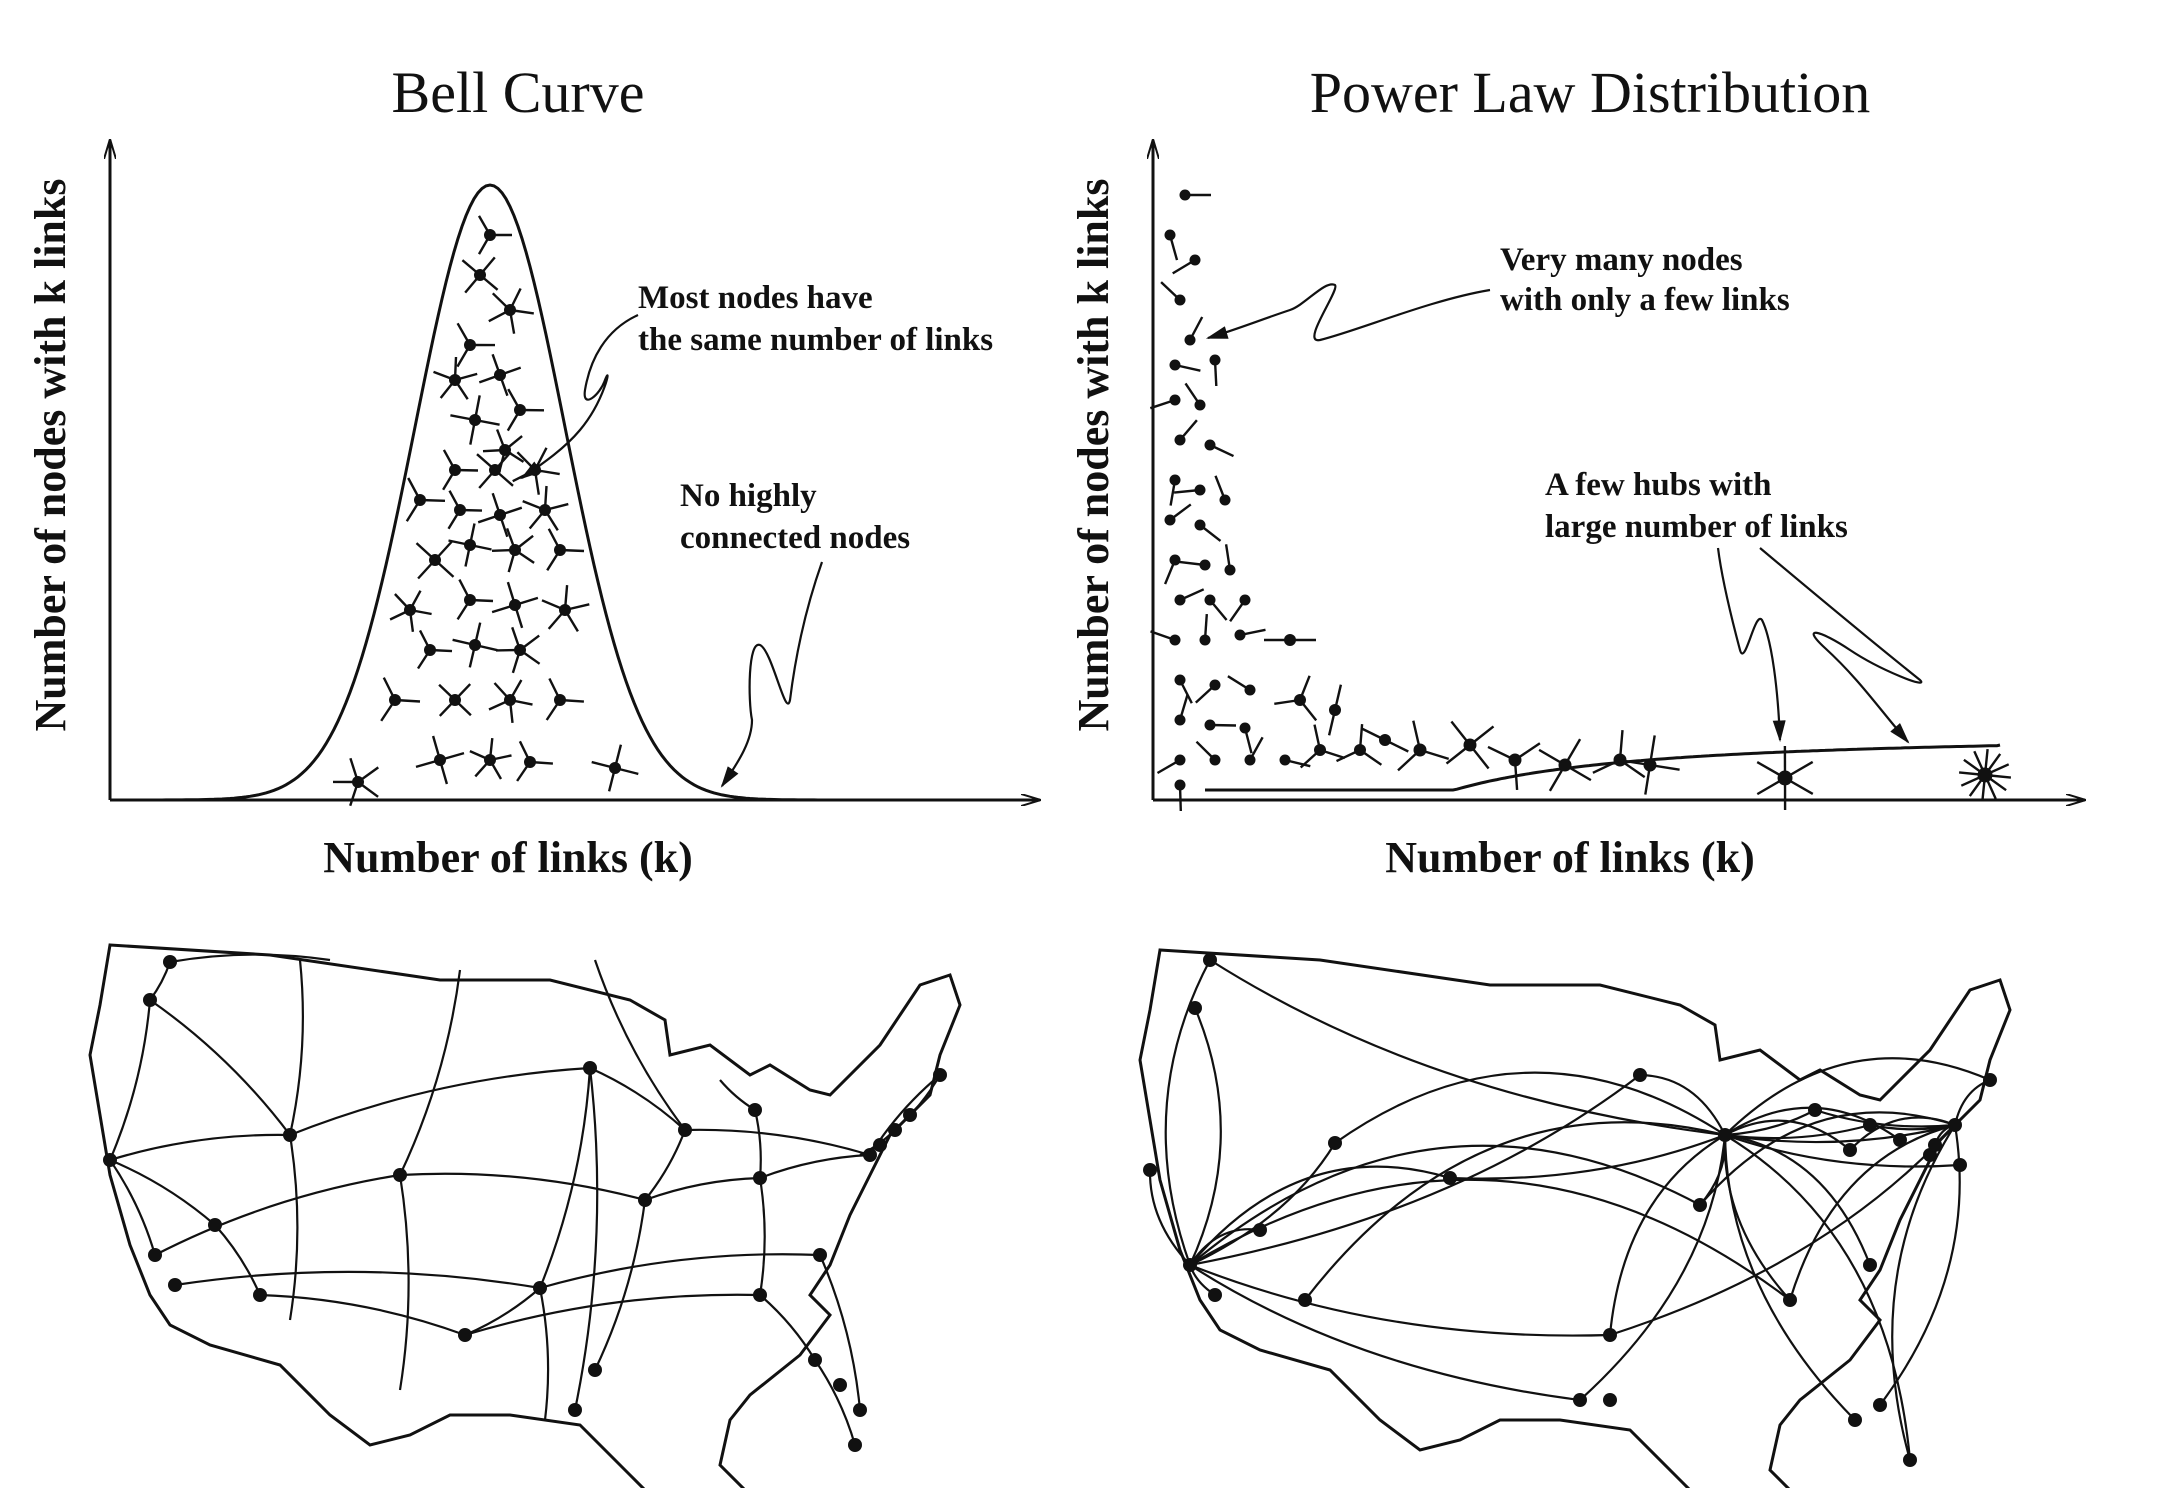  I want to click on power-hub-node, so click(1785, 778).